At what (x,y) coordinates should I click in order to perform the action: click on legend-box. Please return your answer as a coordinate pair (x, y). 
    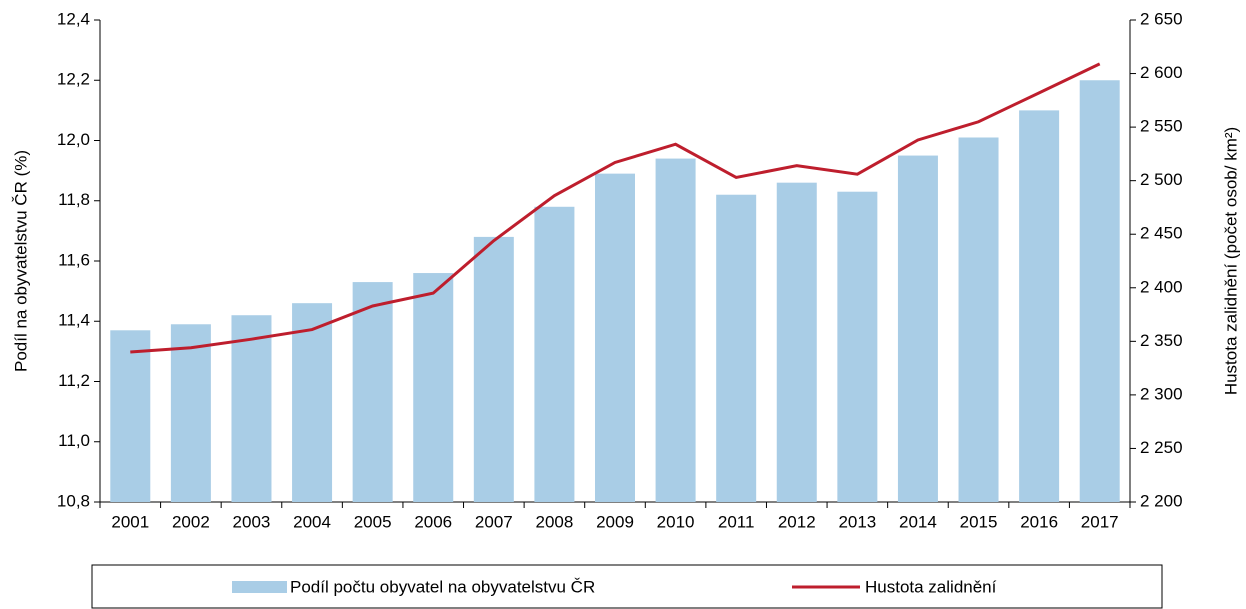
    Looking at the image, I should click on (627, 586).